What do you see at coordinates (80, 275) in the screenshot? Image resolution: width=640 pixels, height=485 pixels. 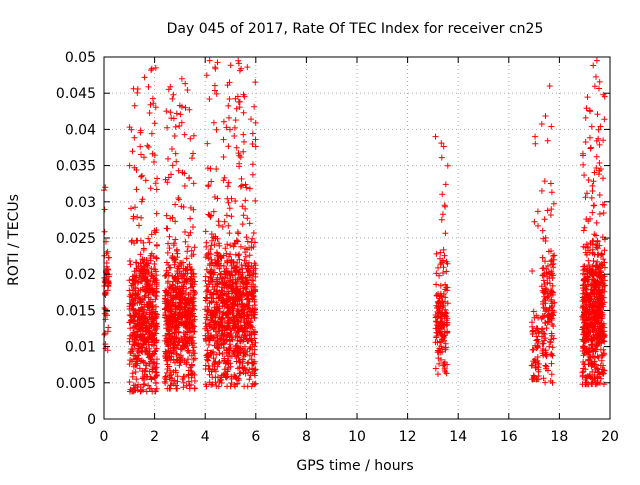 I see `y-tick-label: 0.02` at bounding box center [80, 275].